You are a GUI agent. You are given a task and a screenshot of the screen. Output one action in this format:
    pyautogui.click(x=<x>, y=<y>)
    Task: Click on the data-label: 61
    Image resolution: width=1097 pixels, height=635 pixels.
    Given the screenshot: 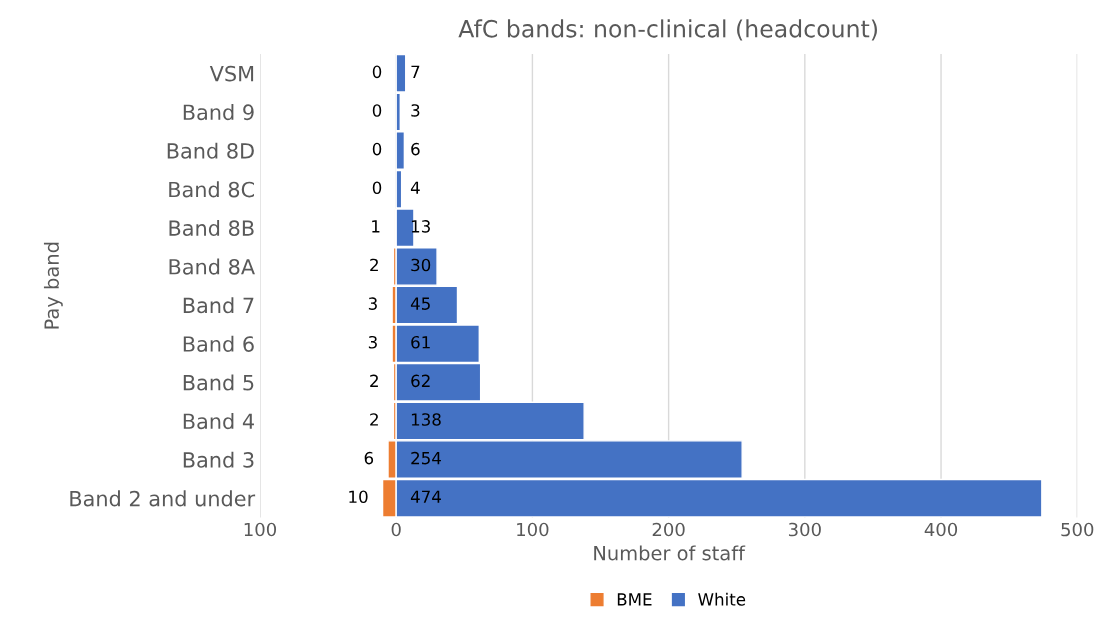 What is the action you would take?
    pyautogui.click(x=420, y=342)
    